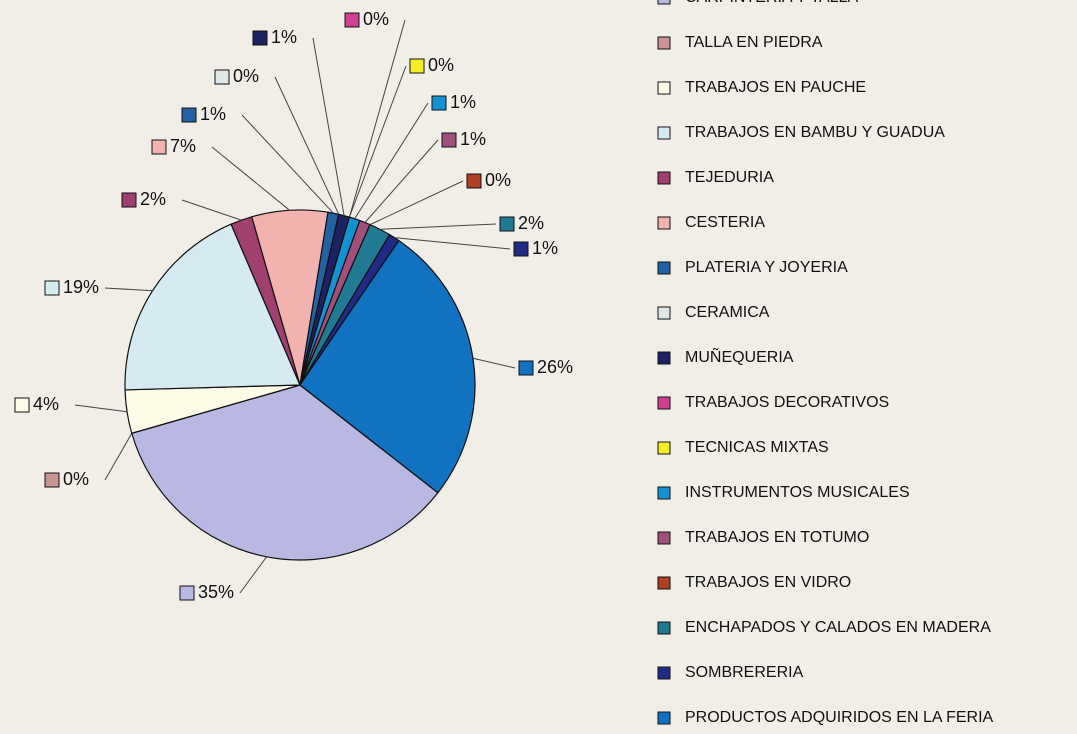 Image resolution: width=1077 pixels, height=734 pixels. What do you see at coordinates (216, 592) in the screenshot?
I see `data-label: 35%` at bounding box center [216, 592].